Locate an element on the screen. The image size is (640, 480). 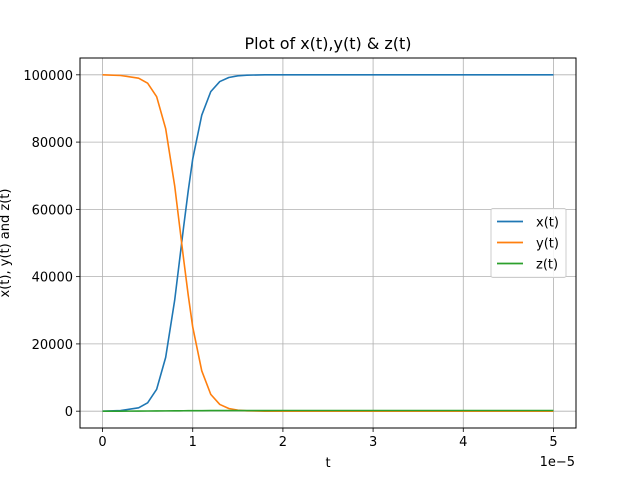
legend-label-zt: z(t) is located at coordinates (547, 265).